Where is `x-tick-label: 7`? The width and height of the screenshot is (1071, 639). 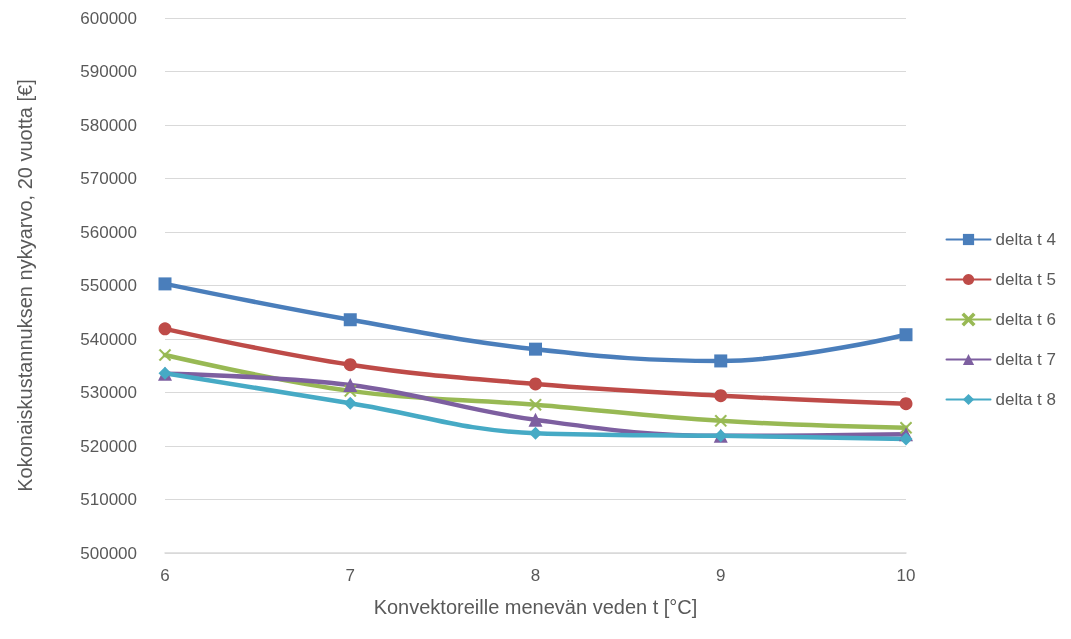 x-tick-label: 7 is located at coordinates (350, 575).